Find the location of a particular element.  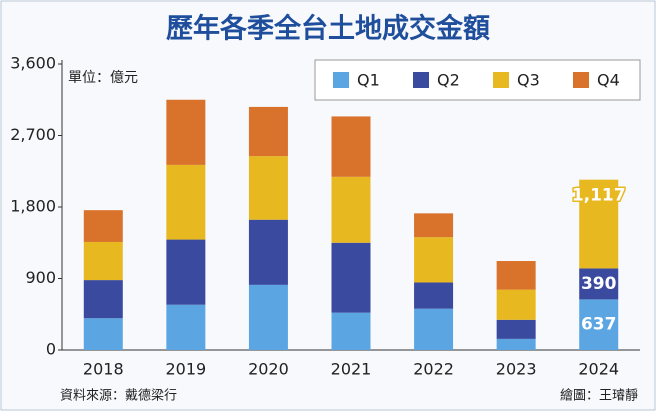

credit: 繪圖：王璿靜 is located at coordinates (599, 396).